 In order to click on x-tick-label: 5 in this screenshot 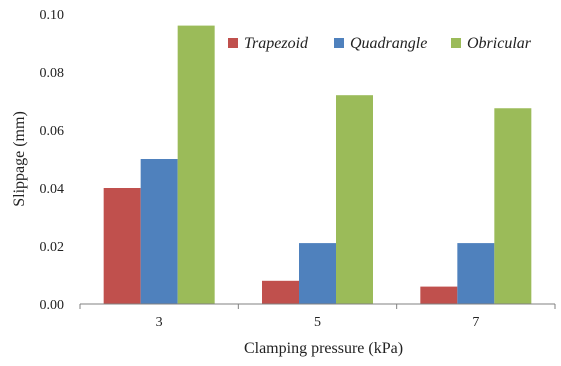, I will do `click(317, 322)`.